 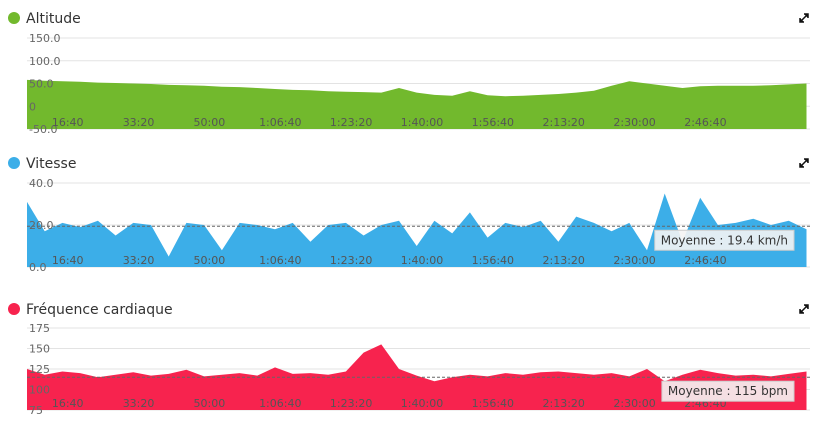 I want to click on y-tick-label: 100, so click(x=39, y=390).